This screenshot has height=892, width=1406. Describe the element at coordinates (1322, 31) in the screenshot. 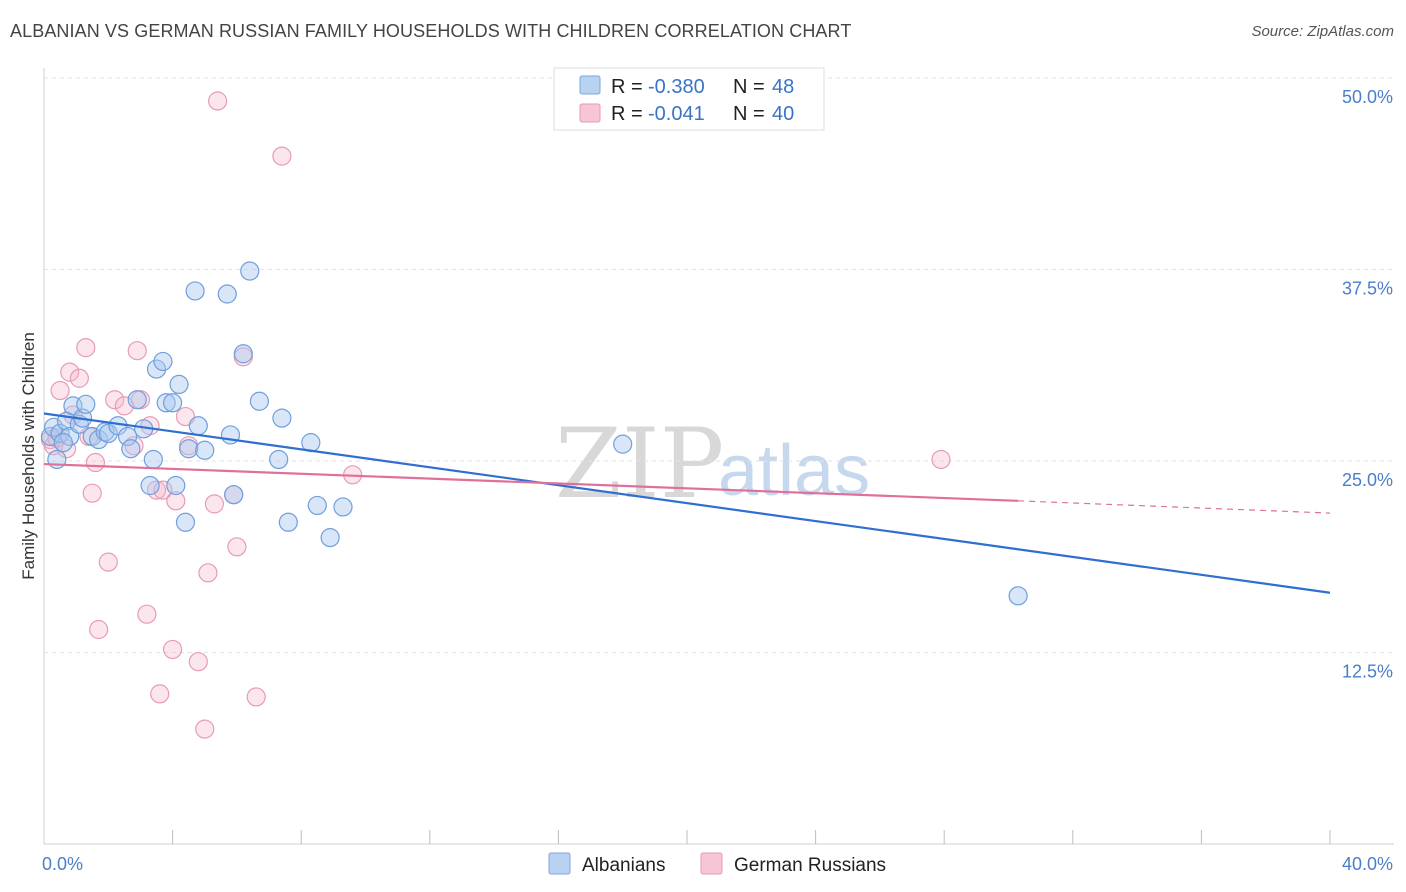

I see `source-label: Source: ZipAtlas.com` at that location.